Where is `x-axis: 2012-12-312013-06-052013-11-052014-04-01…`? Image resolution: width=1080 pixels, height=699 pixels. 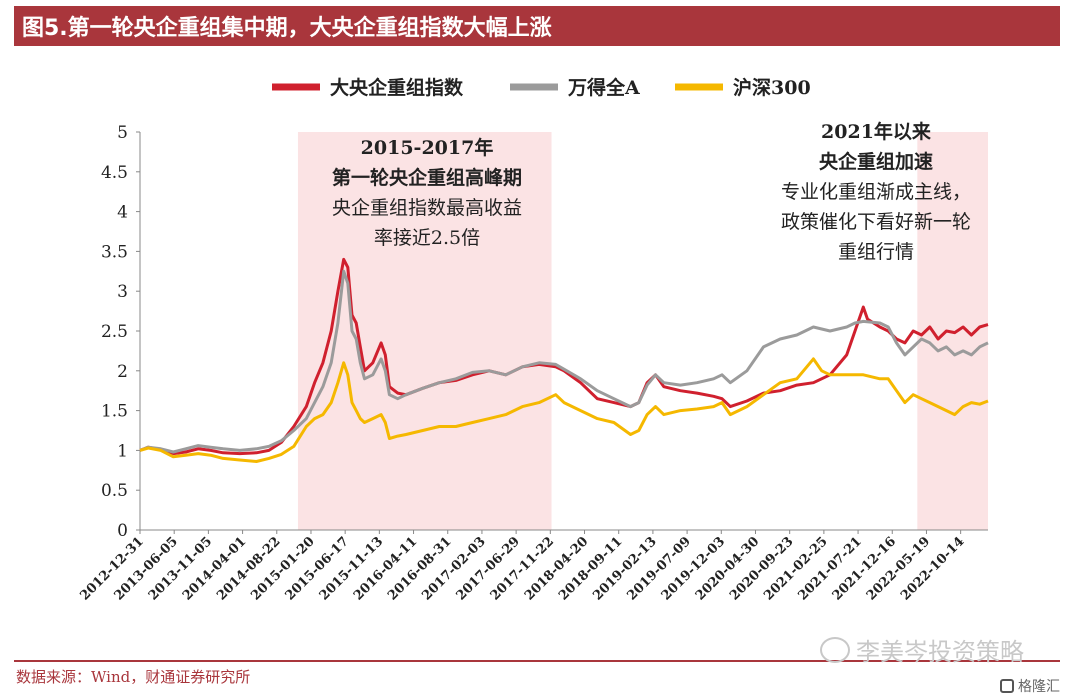
x-axis: 2012-12-312013-06-052013-11-052014-04-01… is located at coordinates (532, 566).